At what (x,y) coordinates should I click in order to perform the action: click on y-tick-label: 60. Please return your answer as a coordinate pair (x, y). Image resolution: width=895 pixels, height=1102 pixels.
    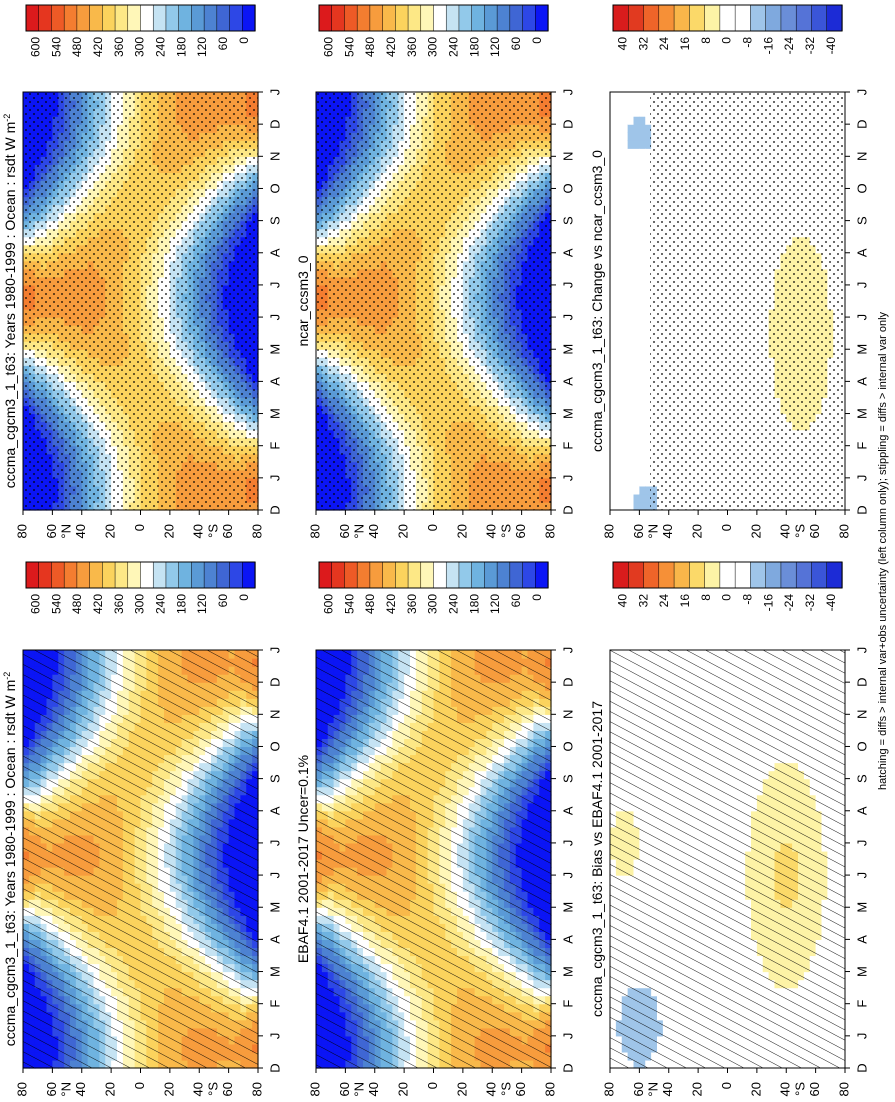
    Looking at the image, I should click on (344, 531).